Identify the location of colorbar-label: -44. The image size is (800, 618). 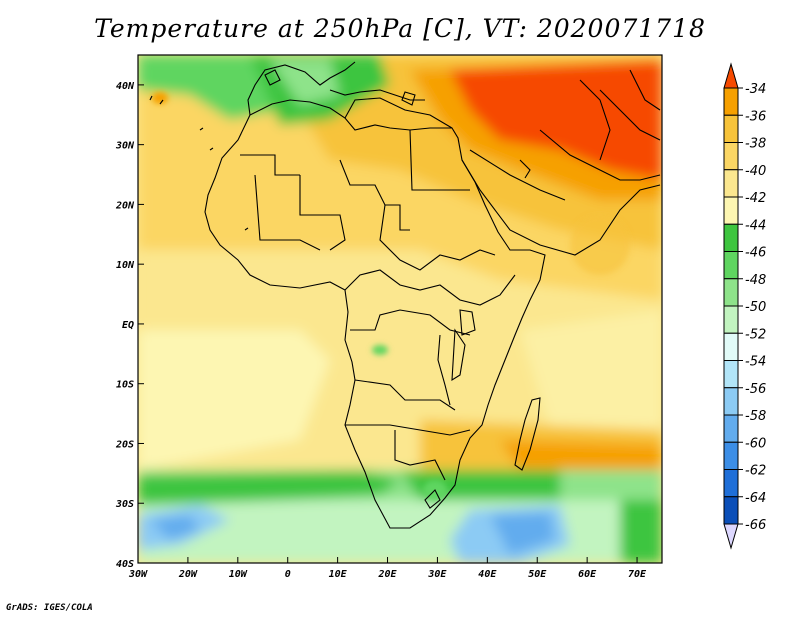
(755, 225).